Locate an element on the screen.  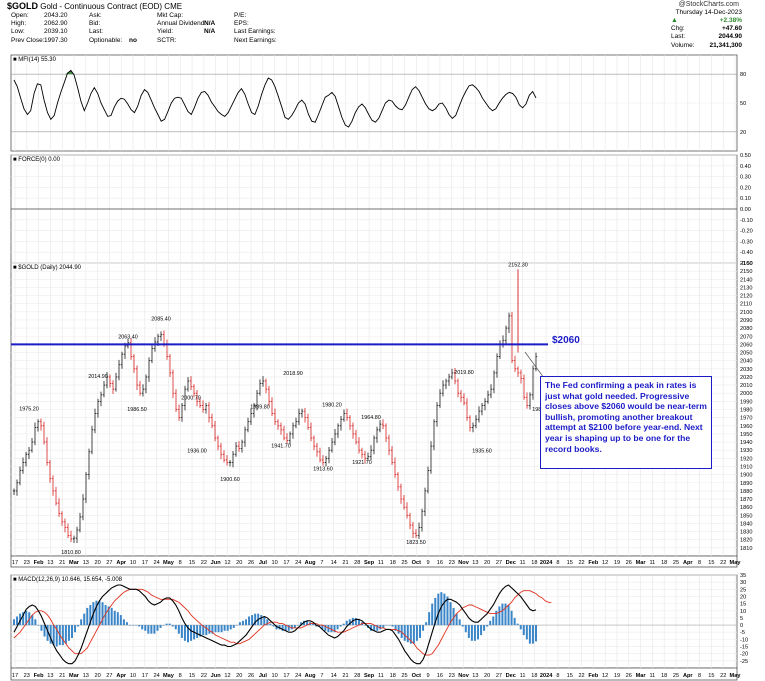
y-tick-label: 1960 is located at coordinates (746, 427).